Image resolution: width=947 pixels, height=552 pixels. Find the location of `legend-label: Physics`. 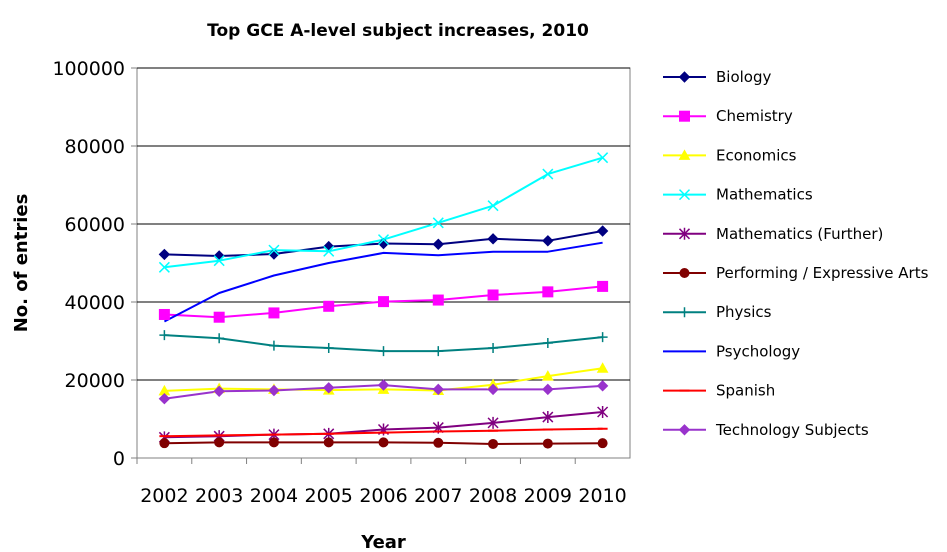

legend-label: Physics is located at coordinates (744, 312).